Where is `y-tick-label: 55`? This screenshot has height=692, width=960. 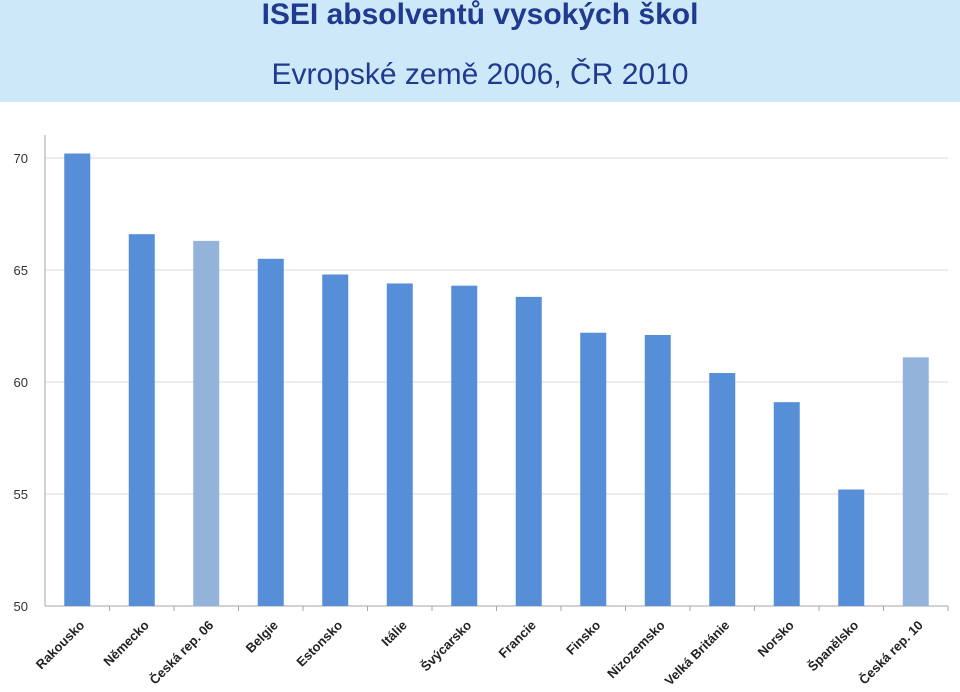 y-tick-label: 55 is located at coordinates (21, 494).